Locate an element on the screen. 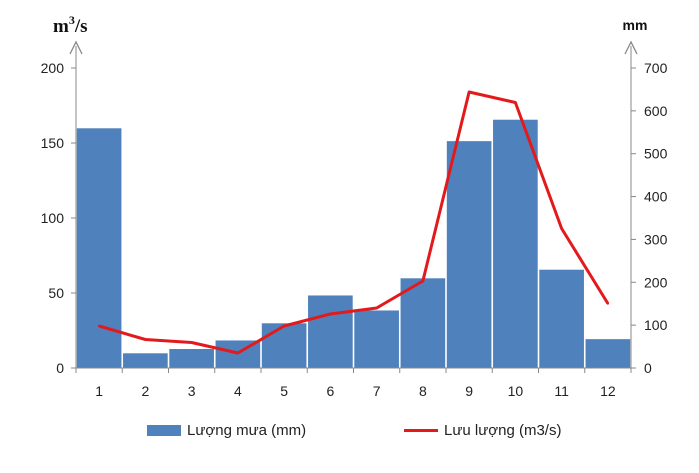 This screenshot has height=473, width=699. legend-bar-swatch is located at coordinates (164, 430).